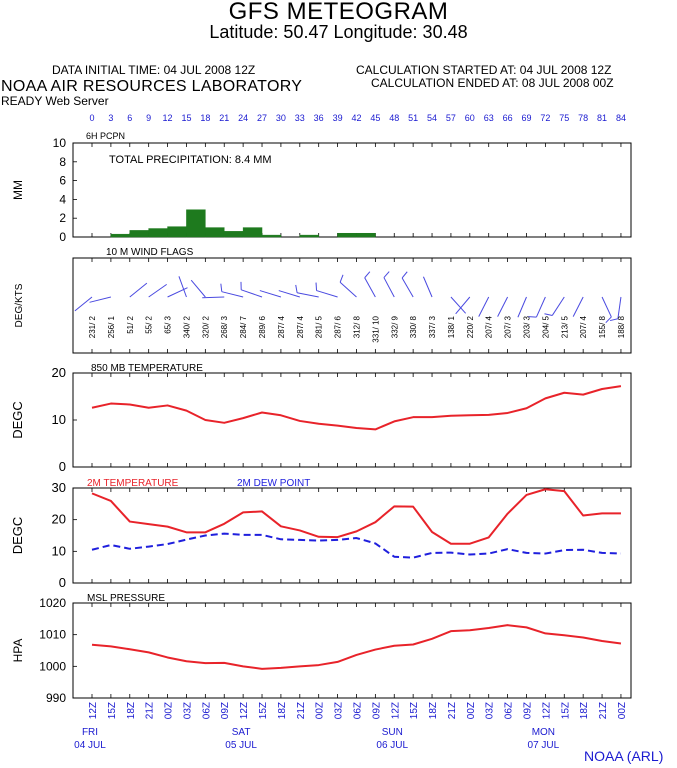 This screenshot has height=768, width=677. I want to click on mslp-y-tick-label: 1020, so click(52, 603).